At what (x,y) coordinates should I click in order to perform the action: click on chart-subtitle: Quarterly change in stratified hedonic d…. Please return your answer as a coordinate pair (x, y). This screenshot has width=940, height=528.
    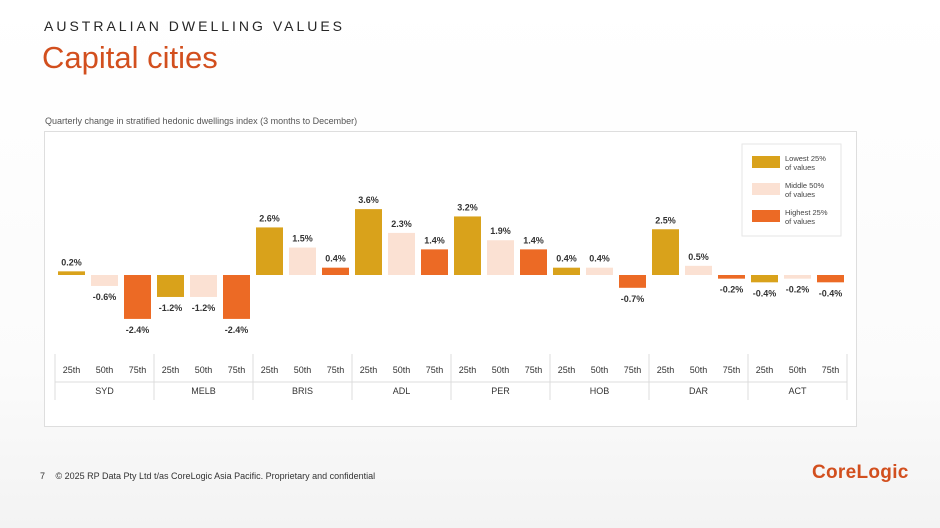
    Looking at the image, I should click on (201, 121).